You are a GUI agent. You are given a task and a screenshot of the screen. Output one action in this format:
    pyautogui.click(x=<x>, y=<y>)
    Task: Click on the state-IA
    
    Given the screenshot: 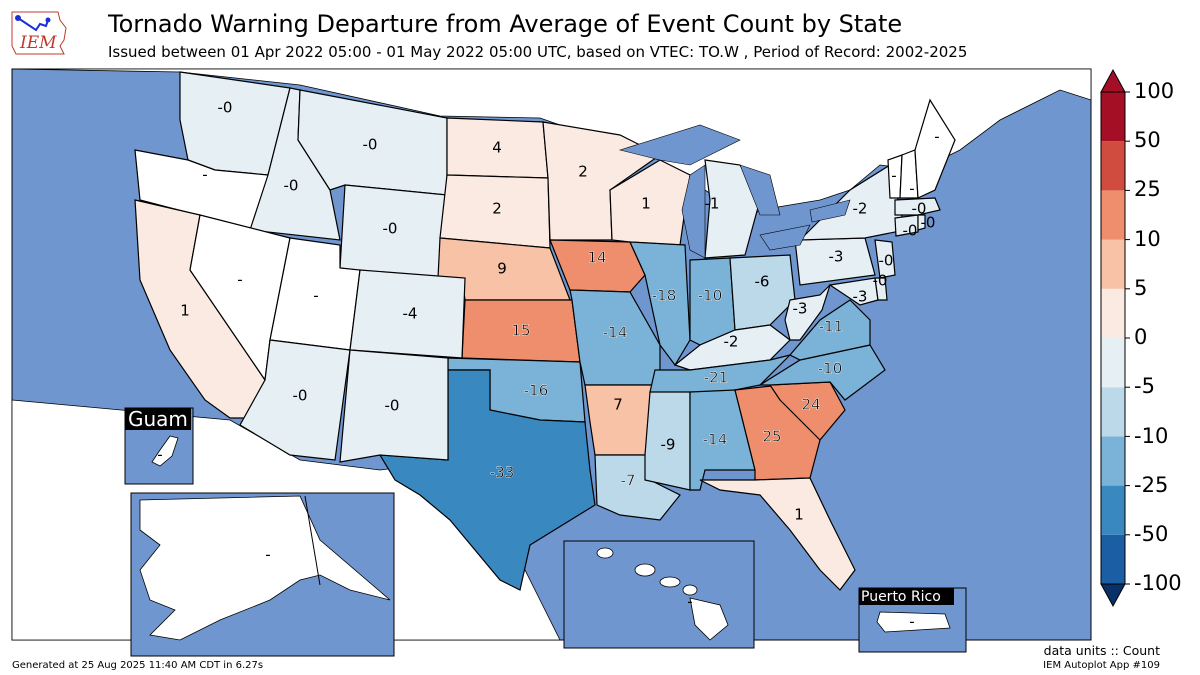 What is the action you would take?
    pyautogui.click(x=597, y=266)
    